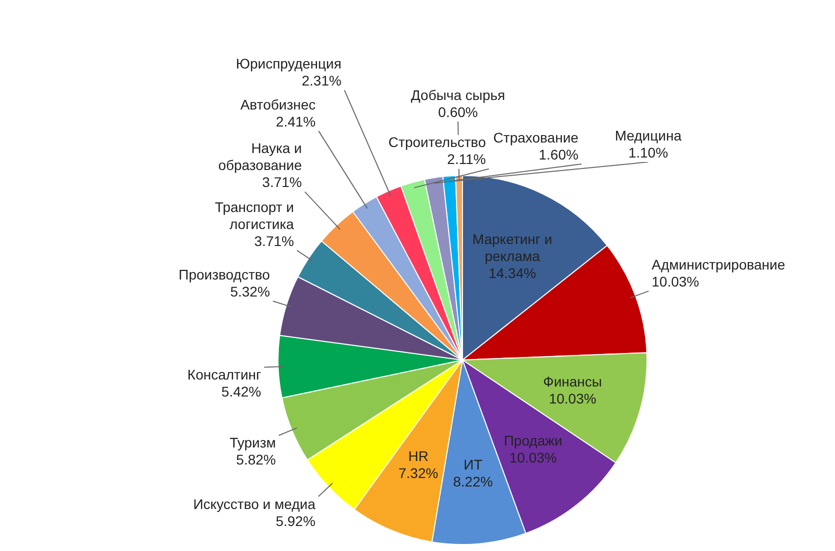  Describe the element at coordinates (458, 94) in the screenshot. I see `slice-label: Добыча сырья` at that location.